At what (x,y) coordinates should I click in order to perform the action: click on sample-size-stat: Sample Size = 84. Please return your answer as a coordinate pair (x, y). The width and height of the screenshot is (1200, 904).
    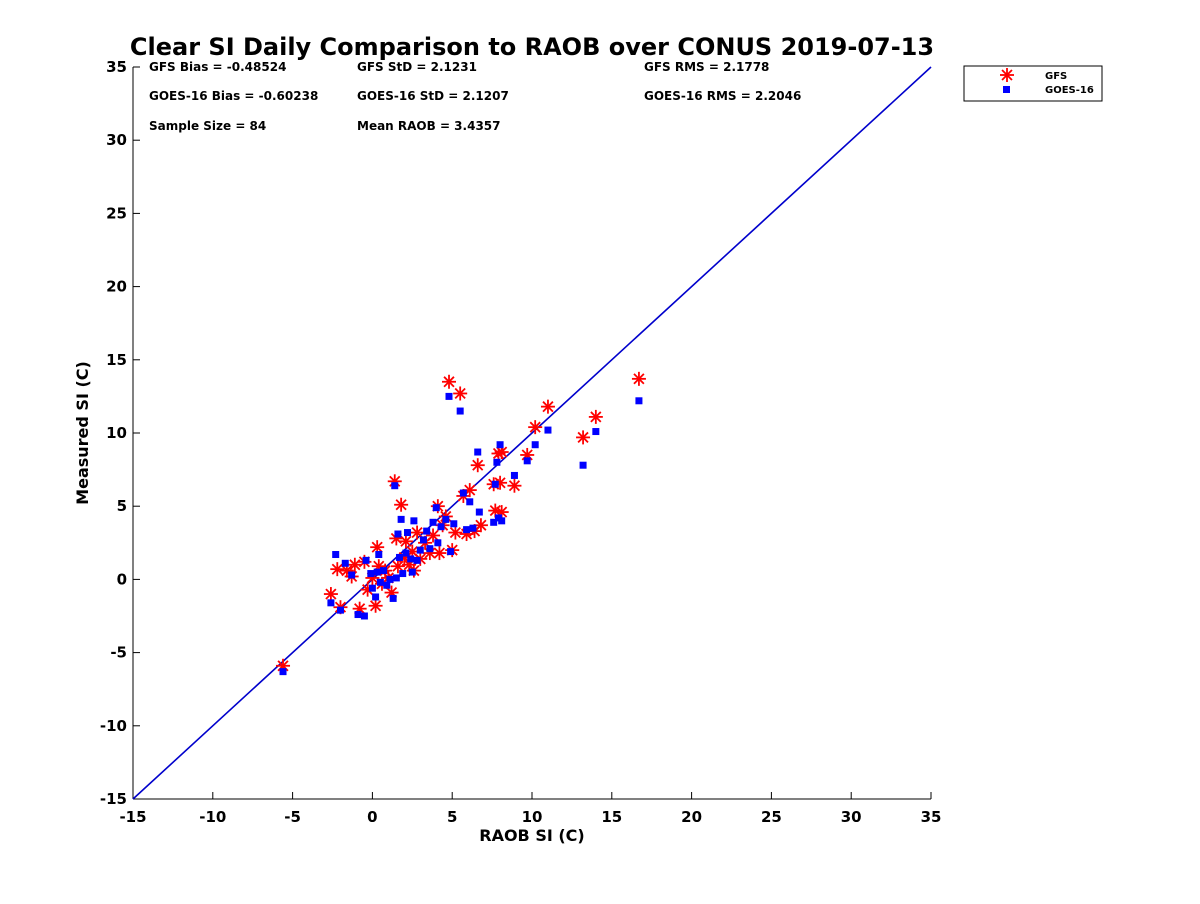
    Looking at the image, I should click on (207, 126).